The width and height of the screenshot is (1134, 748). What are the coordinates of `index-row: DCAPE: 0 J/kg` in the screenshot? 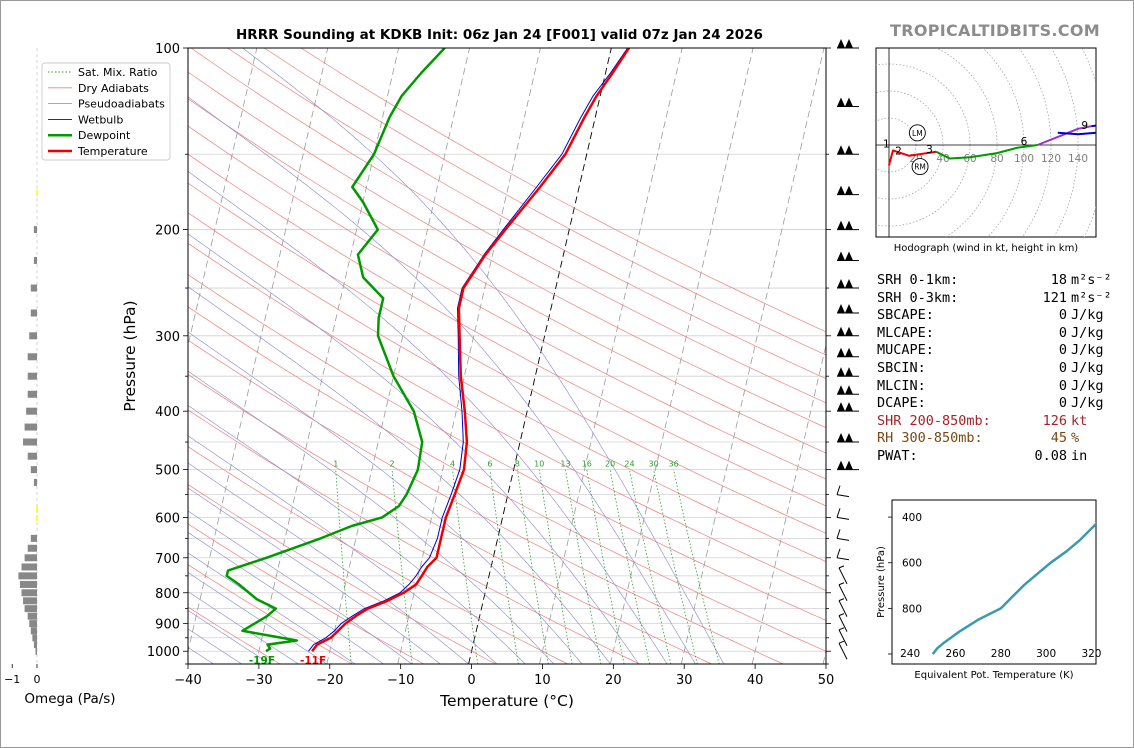 It's located at (994, 404).